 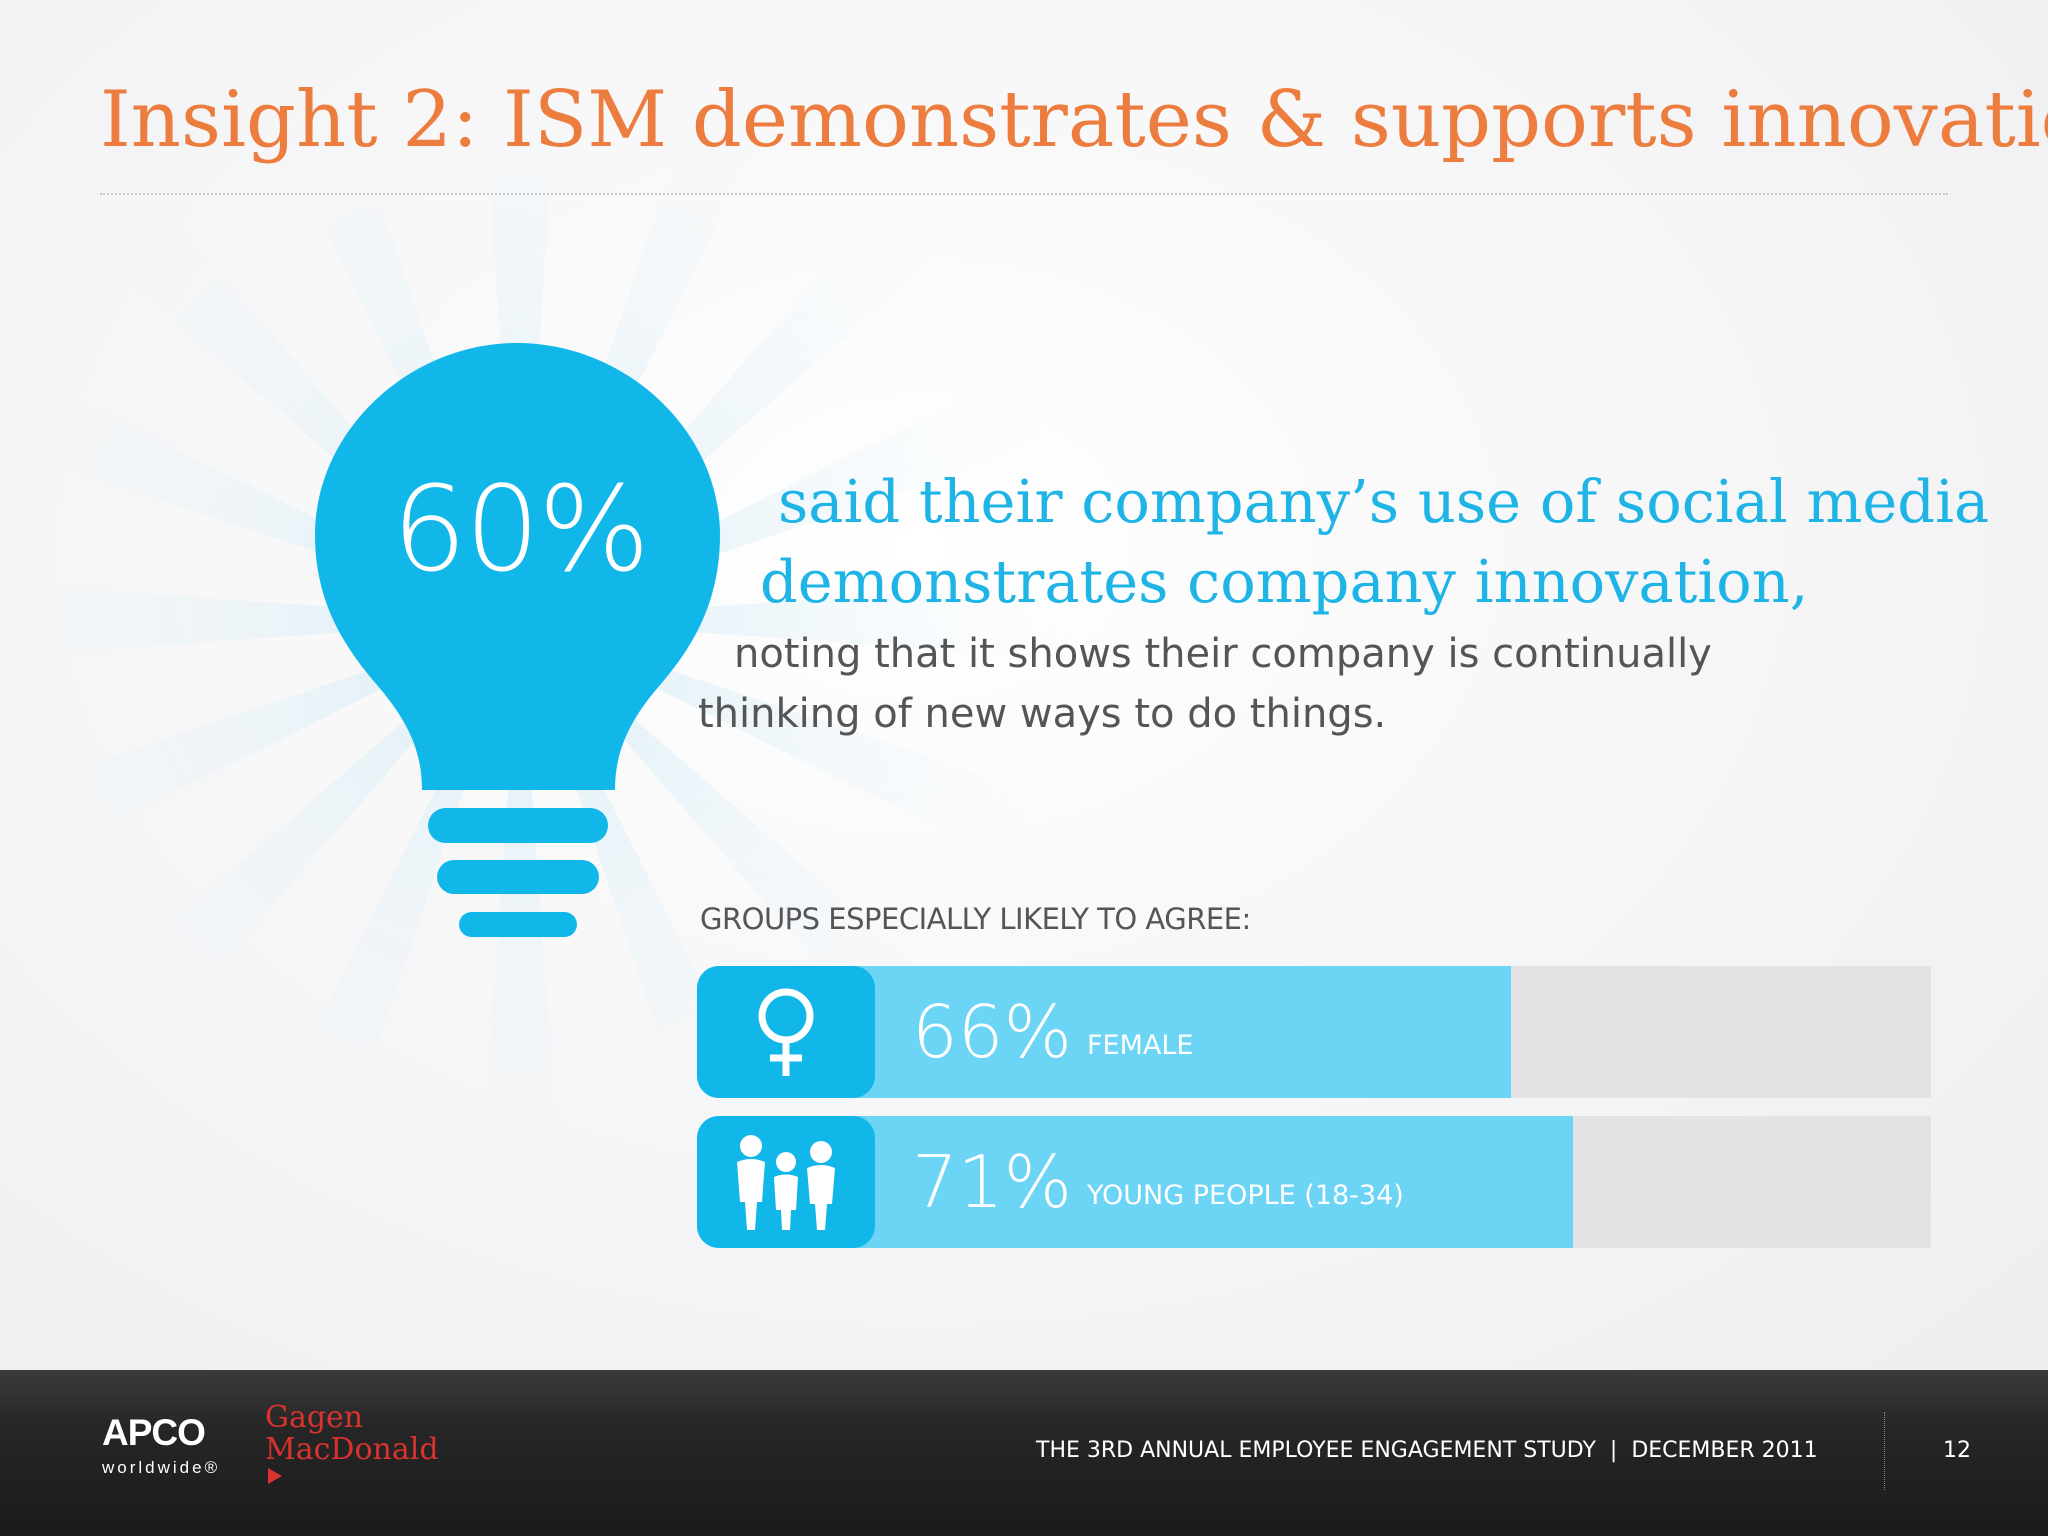 What do you see at coordinates (992, 1182) in the screenshot?
I see `bar-percent: 71%` at bounding box center [992, 1182].